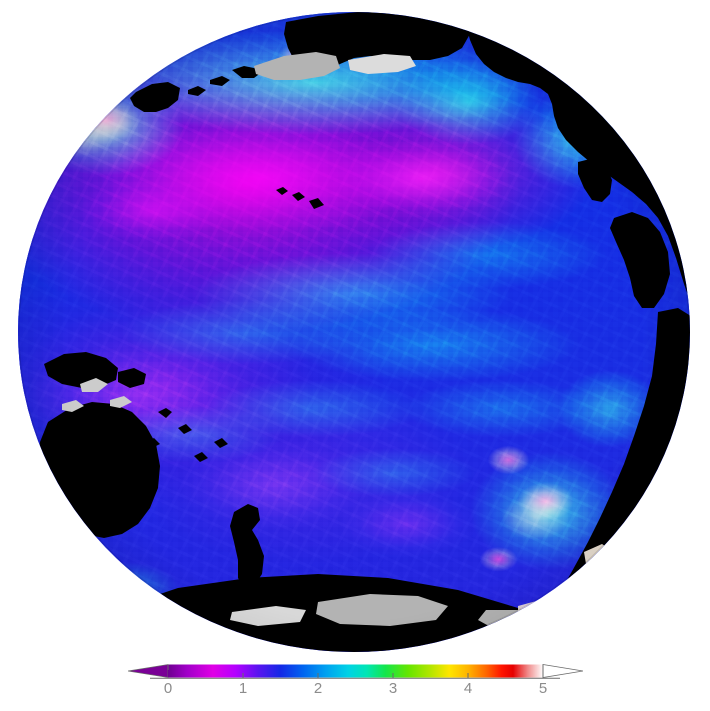  Describe the element at coordinates (155, 97) in the screenshot. I see `land-kamchatka-kurils` at that location.